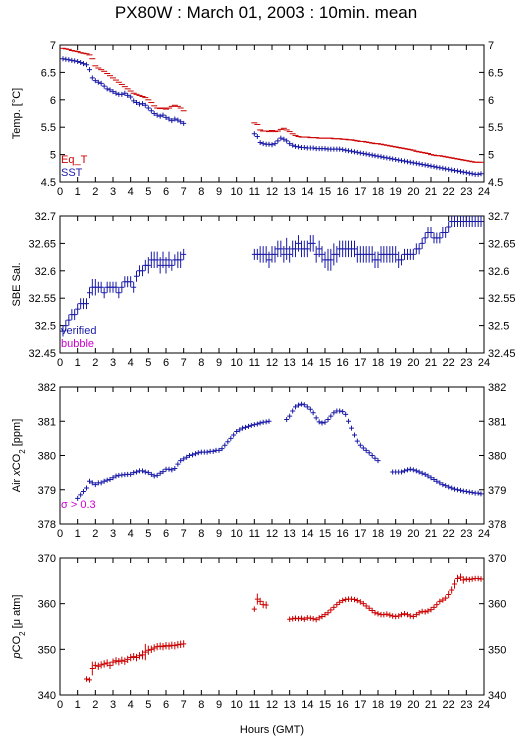  I want to click on legend-entry: SST, so click(72, 173).